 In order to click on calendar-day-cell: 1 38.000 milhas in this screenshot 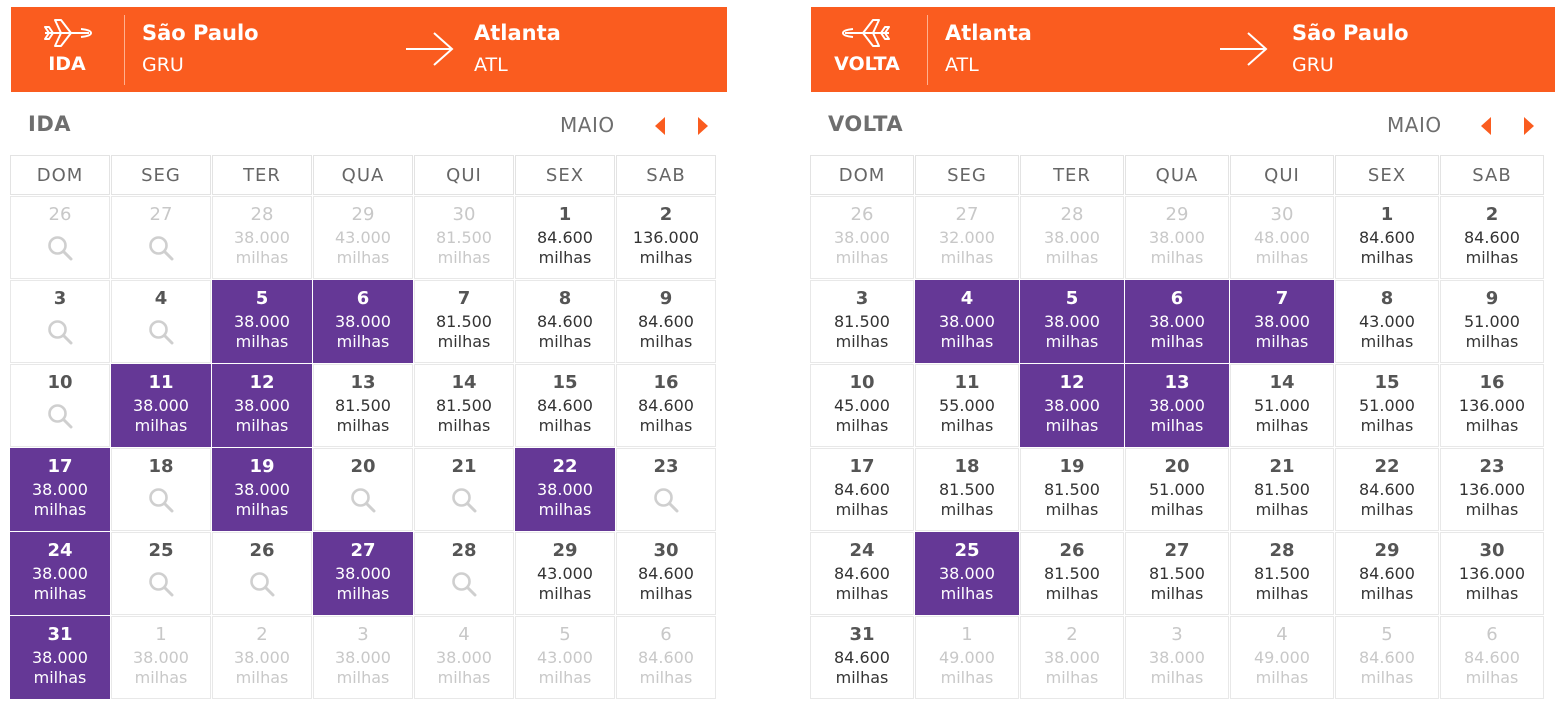, I will do `click(161, 657)`.